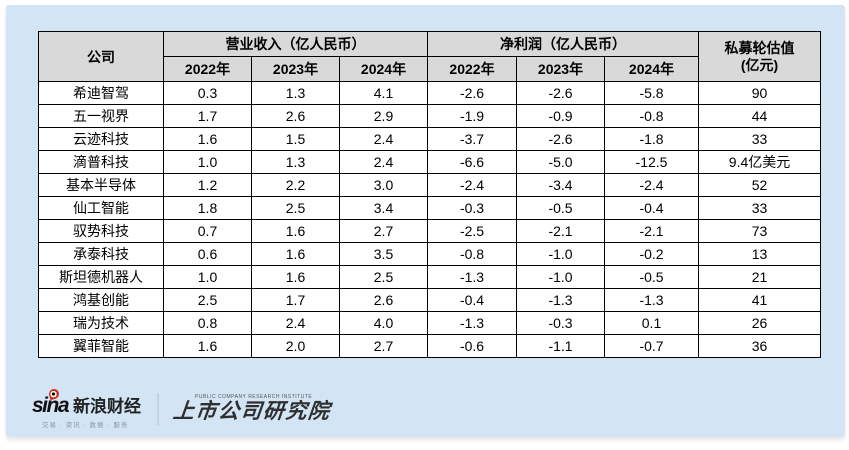 The height and width of the screenshot is (450, 849). I want to click on table-row: 五一视界 1.7 2.6 2.9 -1.9 -0.9 -0.8 44, so click(430, 116).